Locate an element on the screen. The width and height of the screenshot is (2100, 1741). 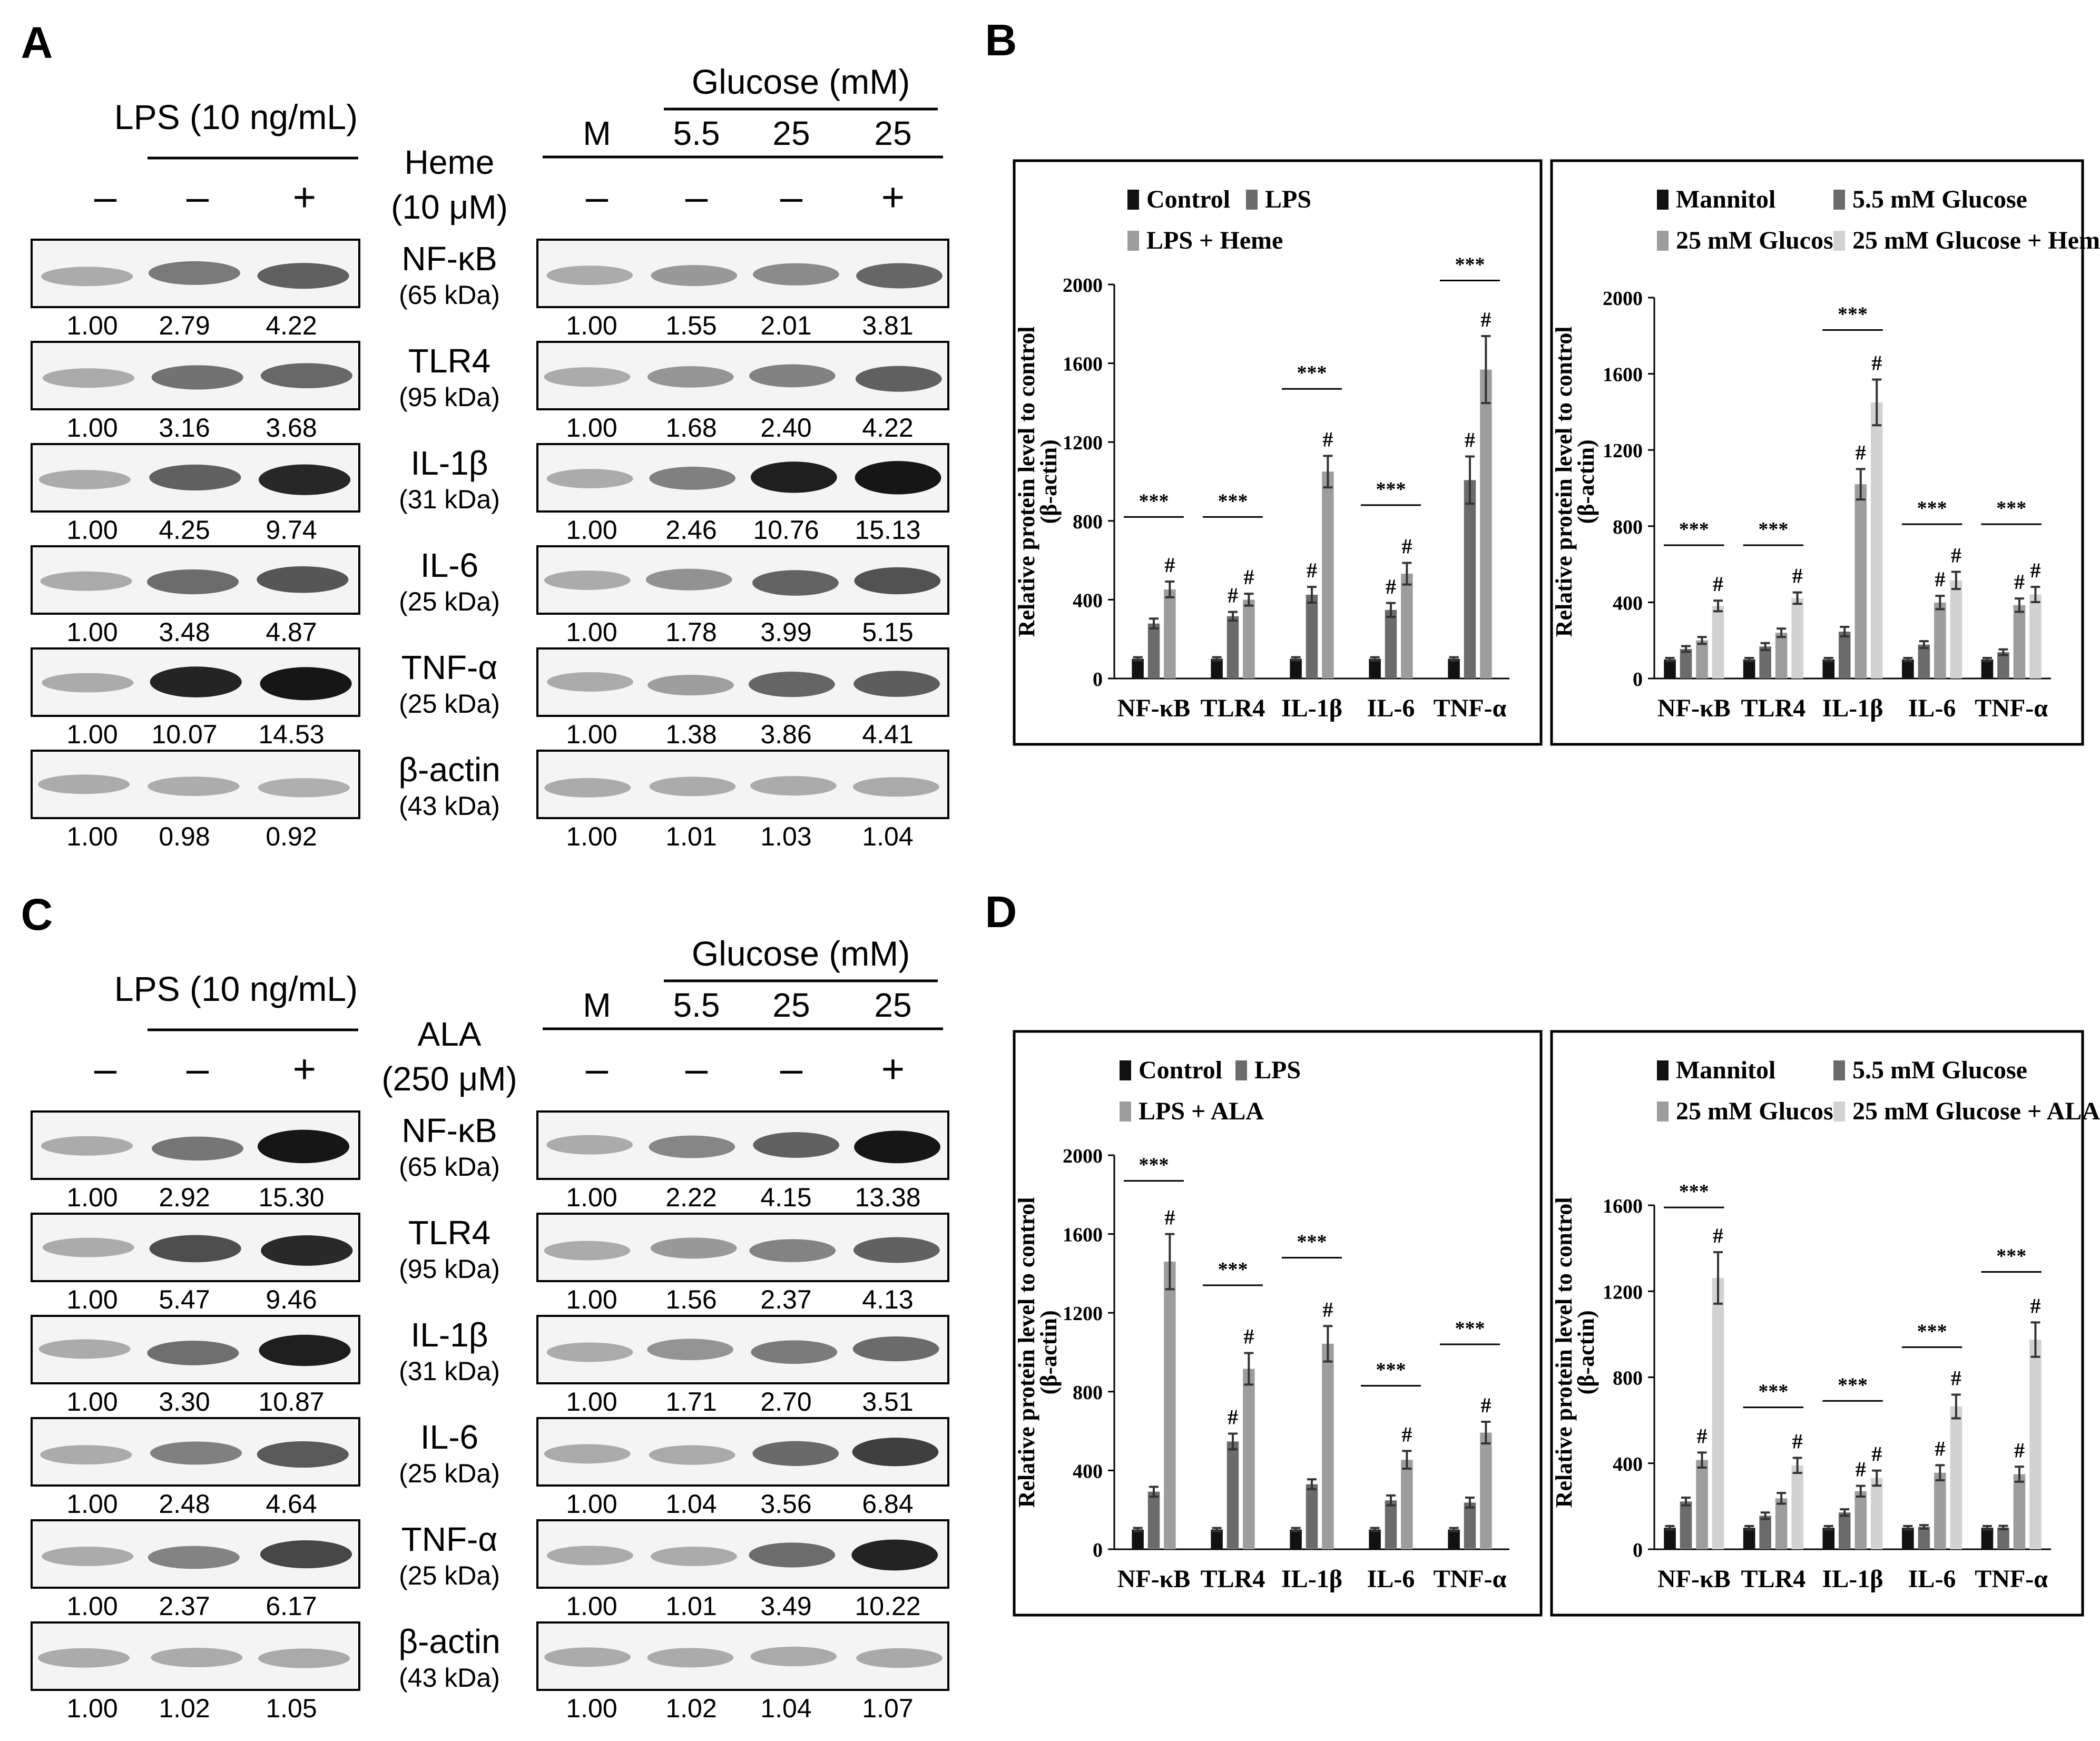
panel-letter: A is located at coordinates (37, 43).